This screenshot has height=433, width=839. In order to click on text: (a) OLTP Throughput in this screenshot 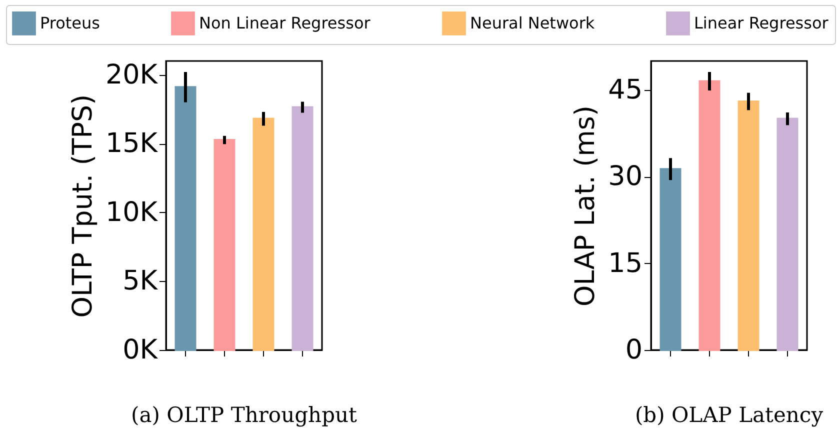, I will do `click(244, 415)`.